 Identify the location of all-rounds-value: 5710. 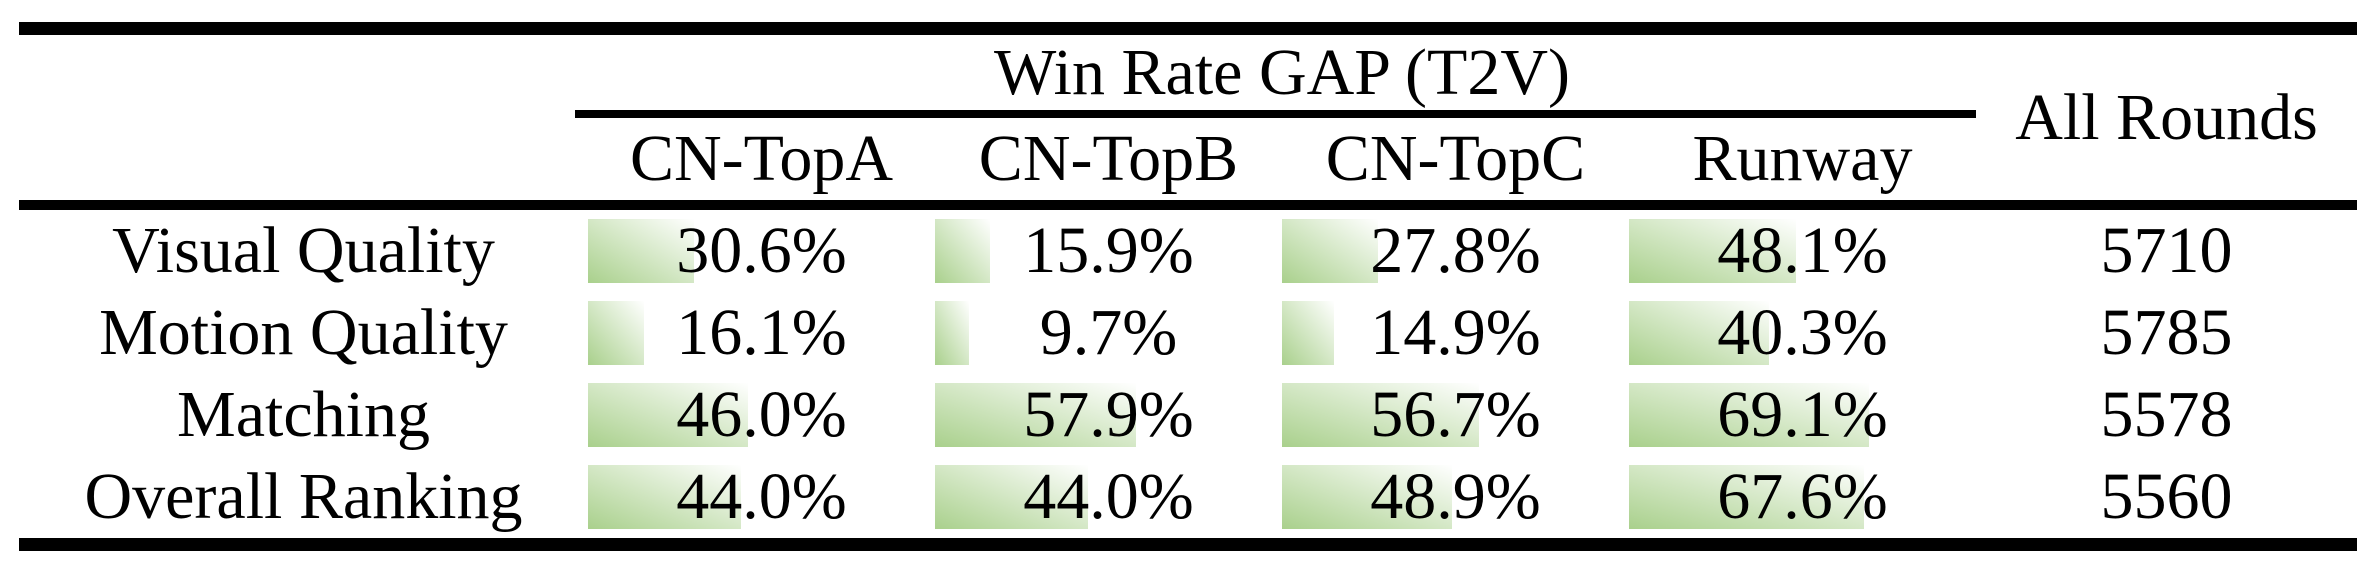
(2166, 250).